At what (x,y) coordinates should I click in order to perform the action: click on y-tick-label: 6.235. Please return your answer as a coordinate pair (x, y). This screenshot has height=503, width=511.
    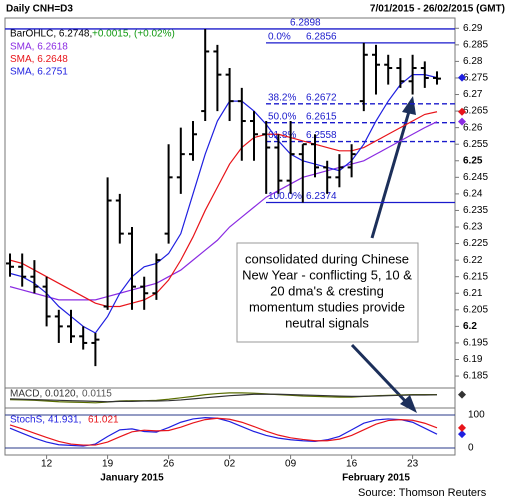
    Looking at the image, I should click on (475, 210).